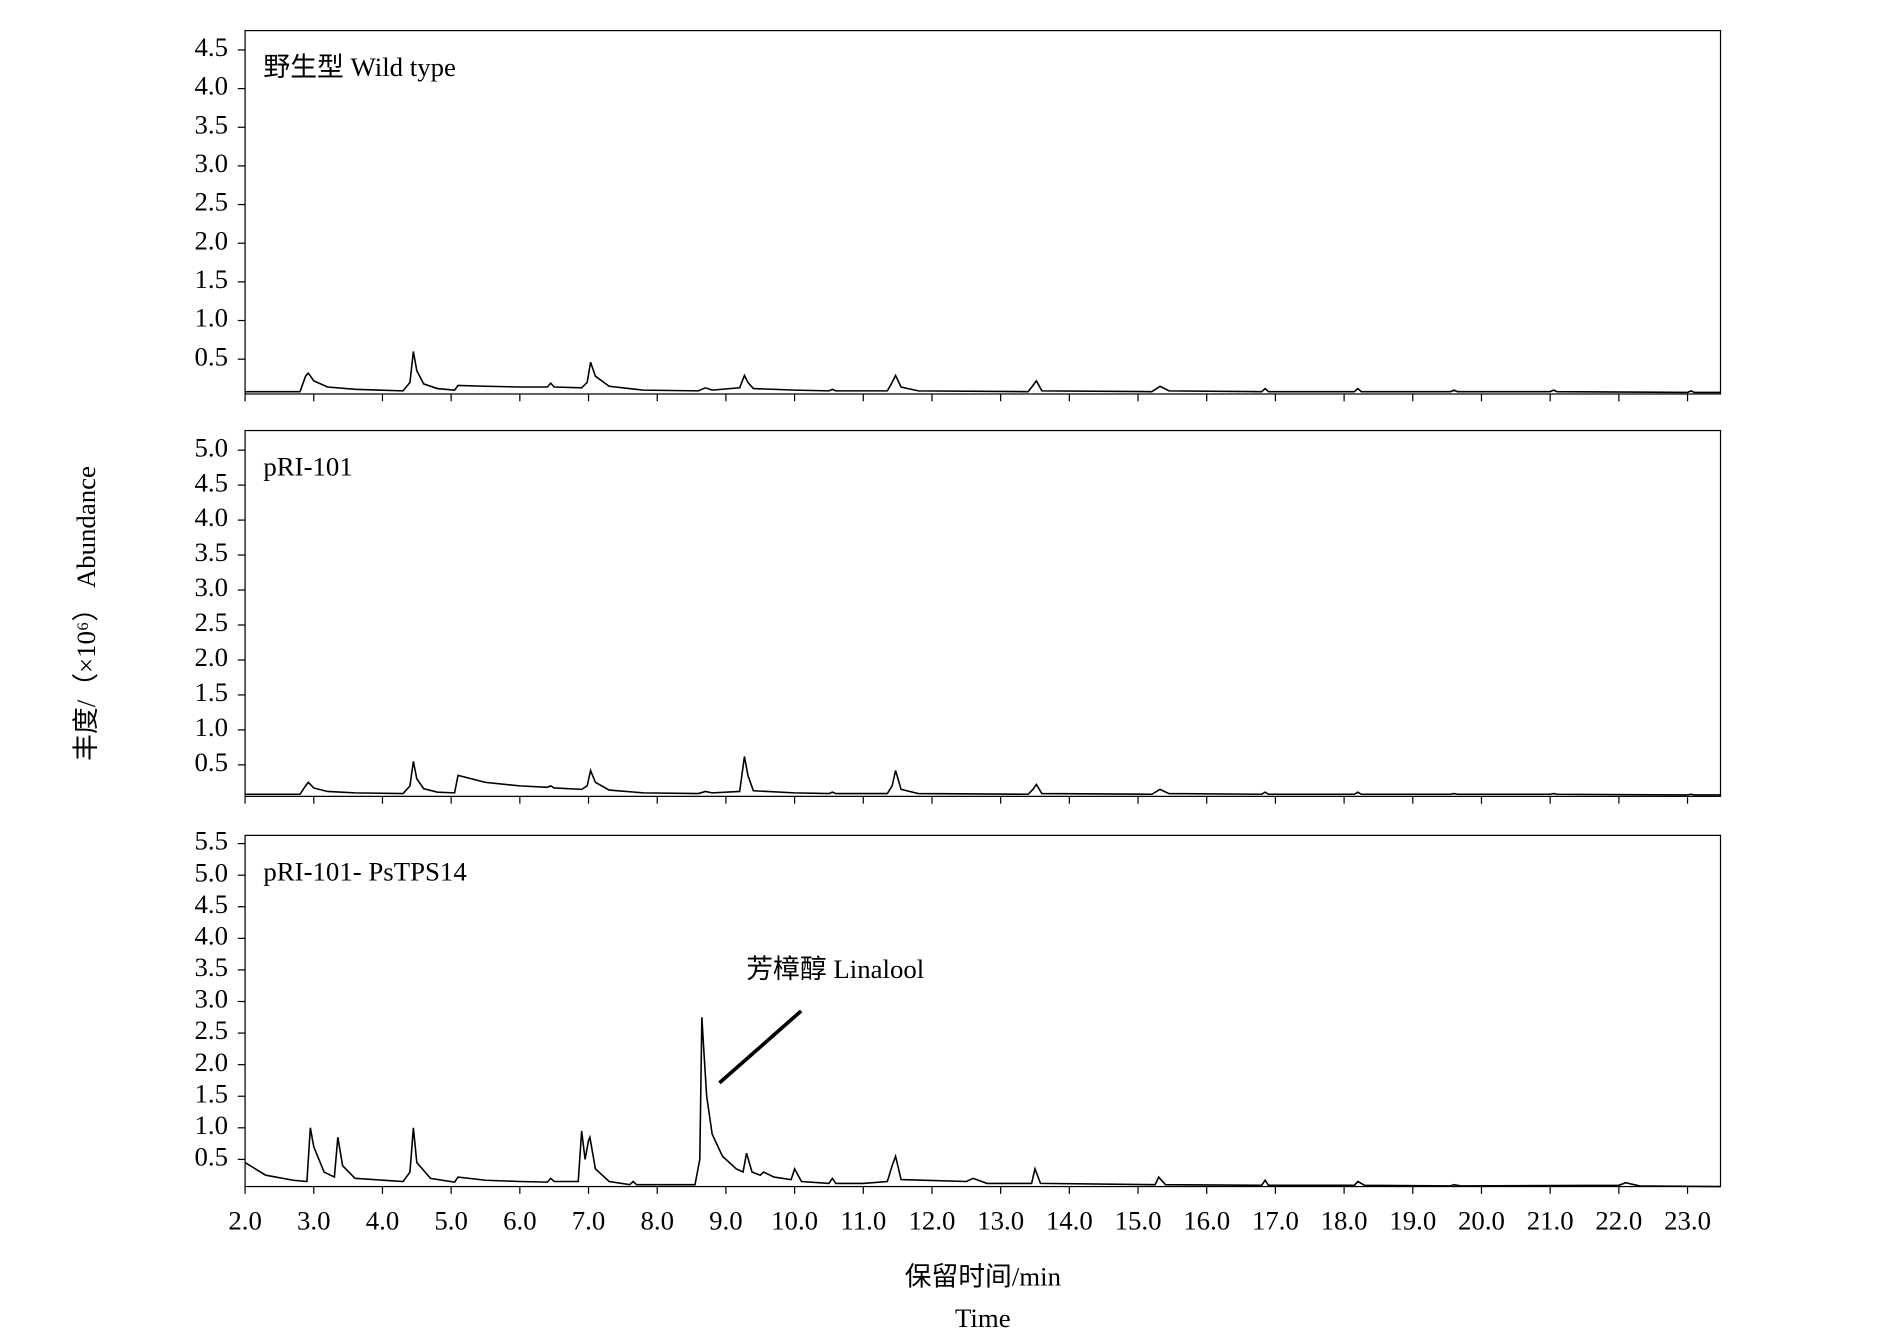  I want to click on x-tick-label: 7.0, so click(589, 1220).